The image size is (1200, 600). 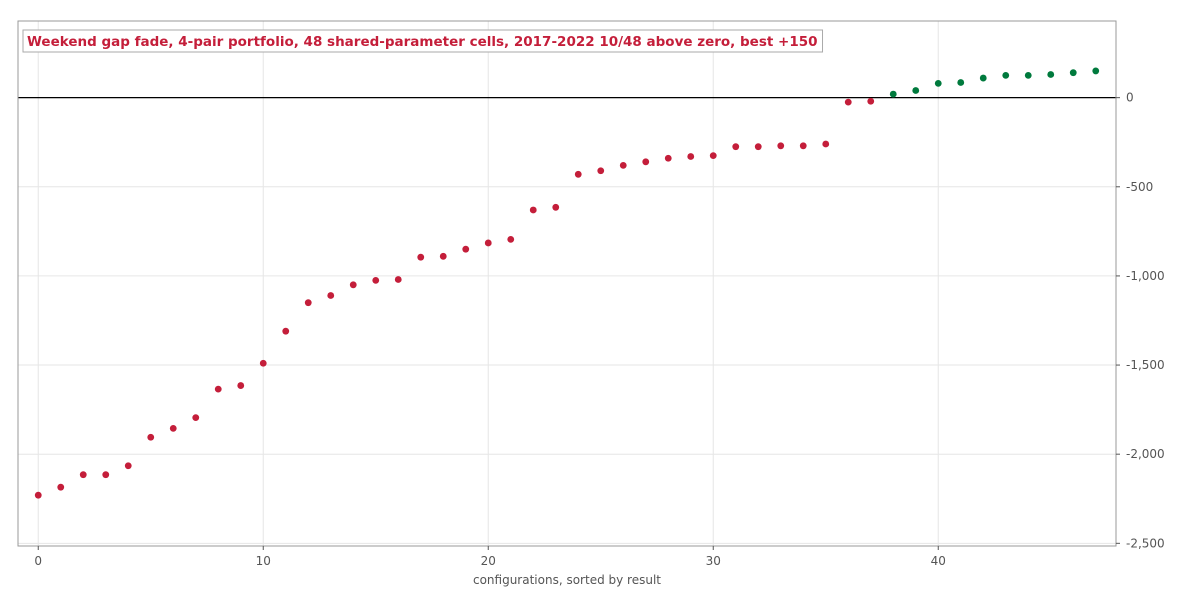 I want to click on x-tick-label: 30, so click(x=713, y=561).